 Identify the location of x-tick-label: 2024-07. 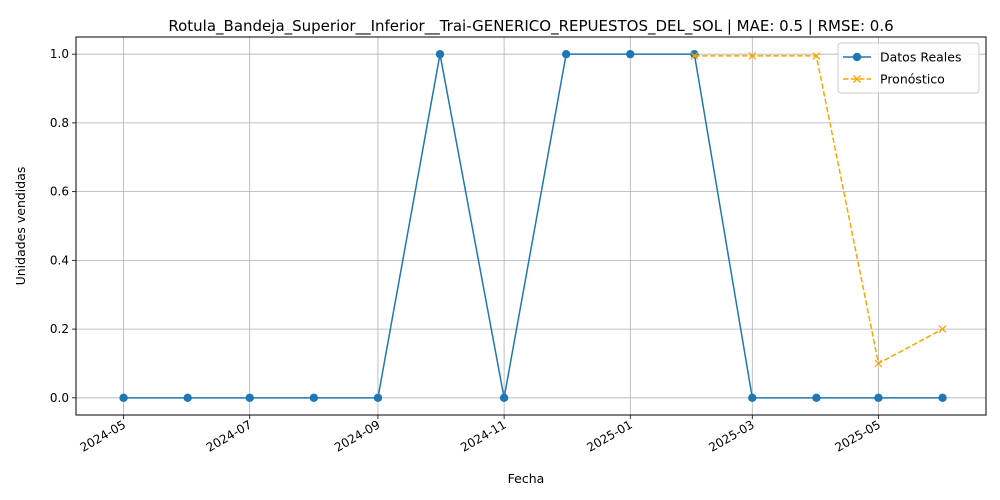
(229, 435).